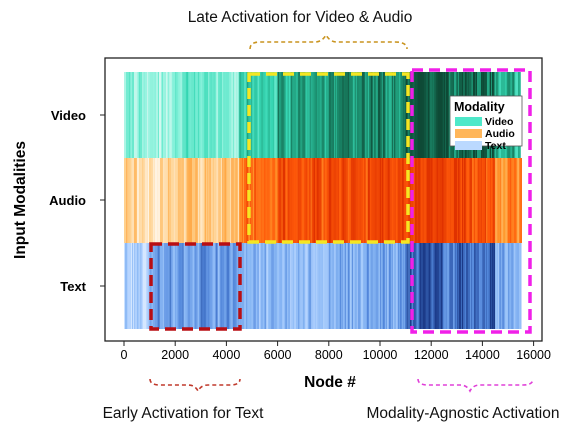 The height and width of the screenshot is (432, 581). What do you see at coordinates (533, 355) in the screenshot?
I see `x-tick-label-16000: 16000` at bounding box center [533, 355].